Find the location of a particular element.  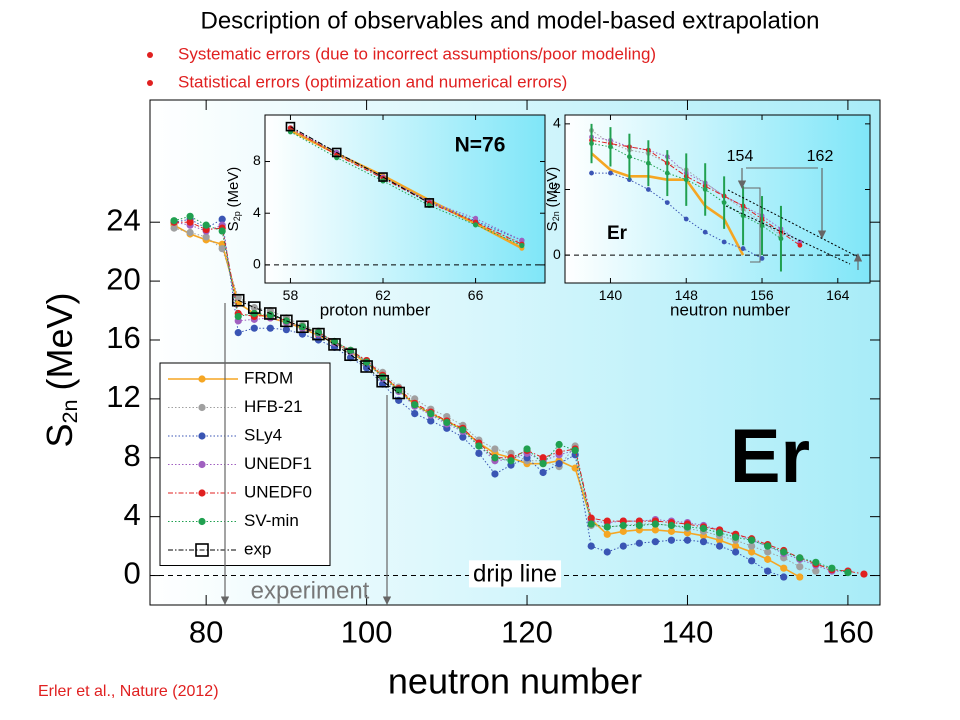

extrap-line is located at coordinates (793, 227).